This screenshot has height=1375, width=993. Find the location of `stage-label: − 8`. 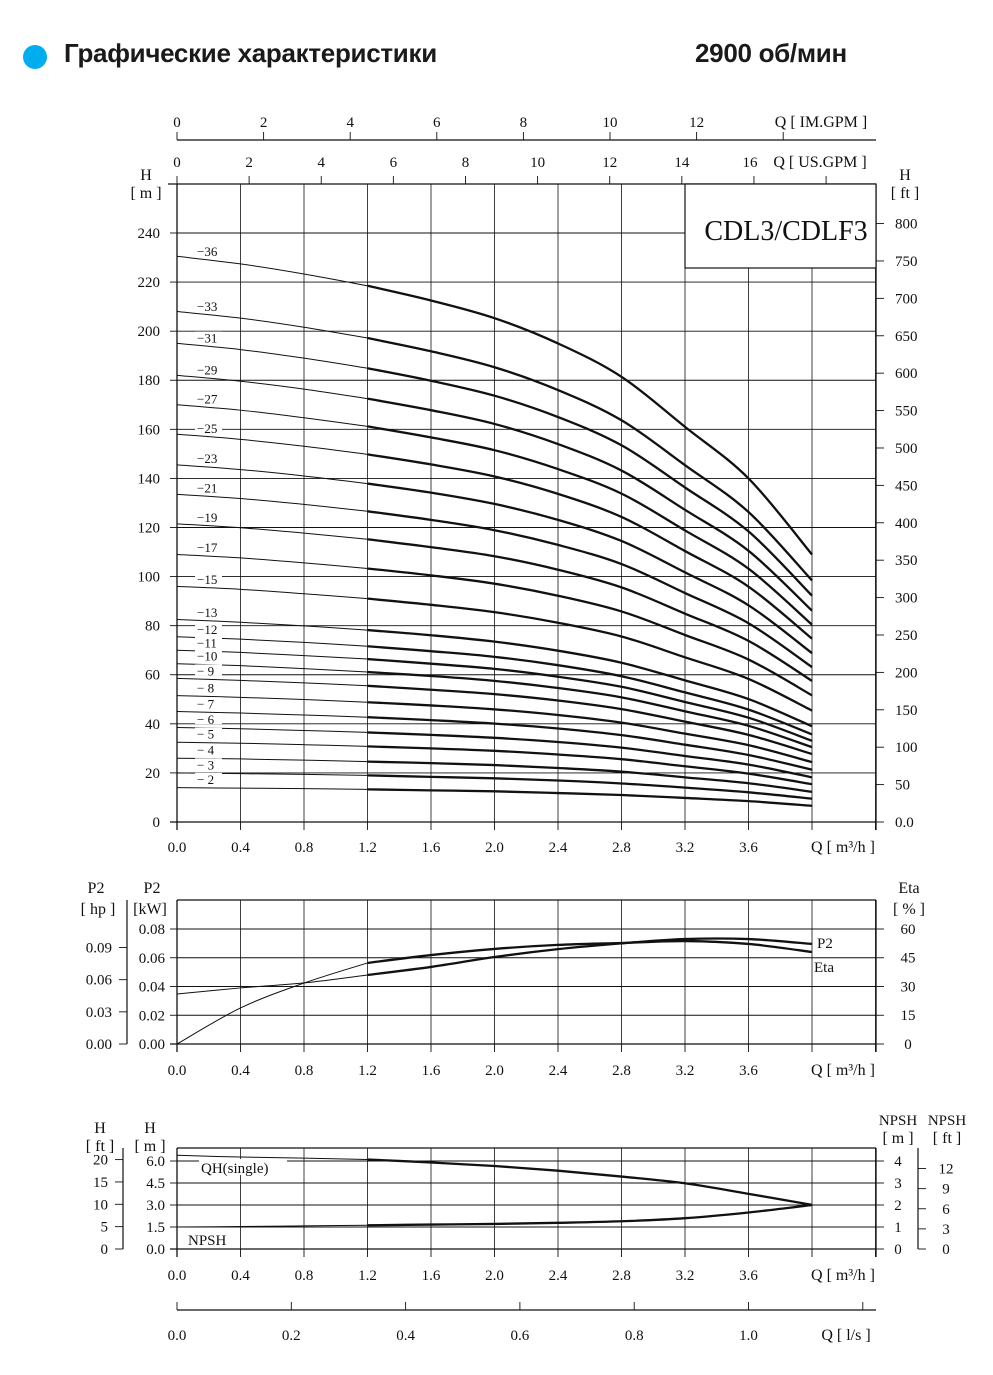

stage-label: − 8 is located at coordinates (205, 687).